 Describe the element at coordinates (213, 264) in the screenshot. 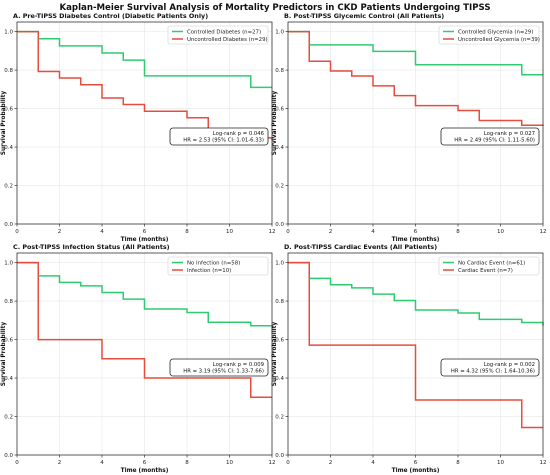

I see `legend-label: No Infection (n=58)` at that location.